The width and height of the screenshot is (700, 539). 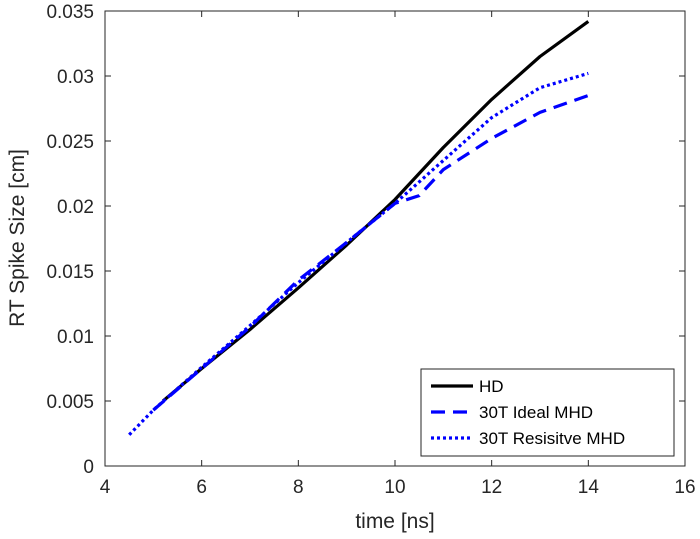 I want to click on y-axis-label: RT Spike Size [cm], so click(x=17, y=238).